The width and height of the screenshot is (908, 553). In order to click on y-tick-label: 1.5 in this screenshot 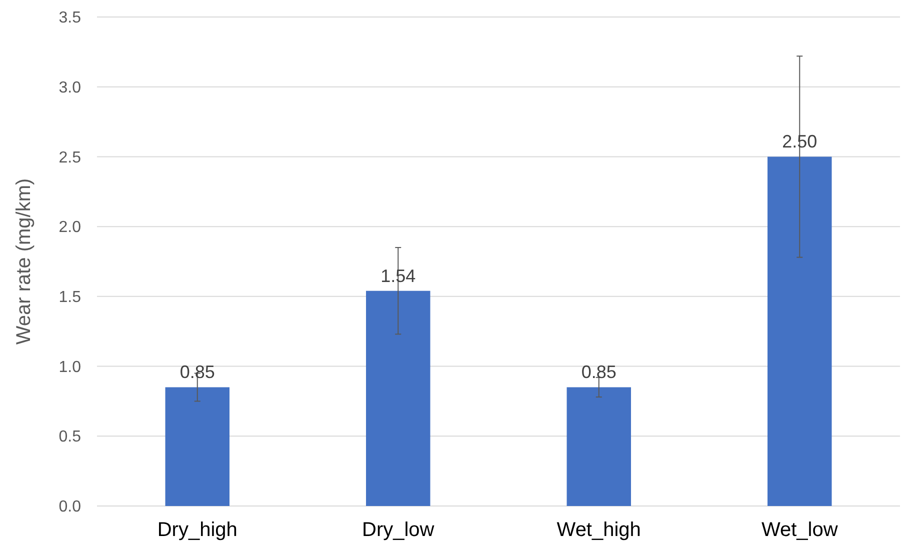, I will do `click(70, 297)`.